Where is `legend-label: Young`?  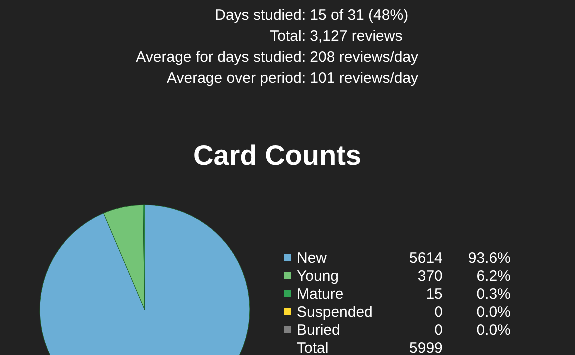
legend-label: Young is located at coordinates (318, 277).